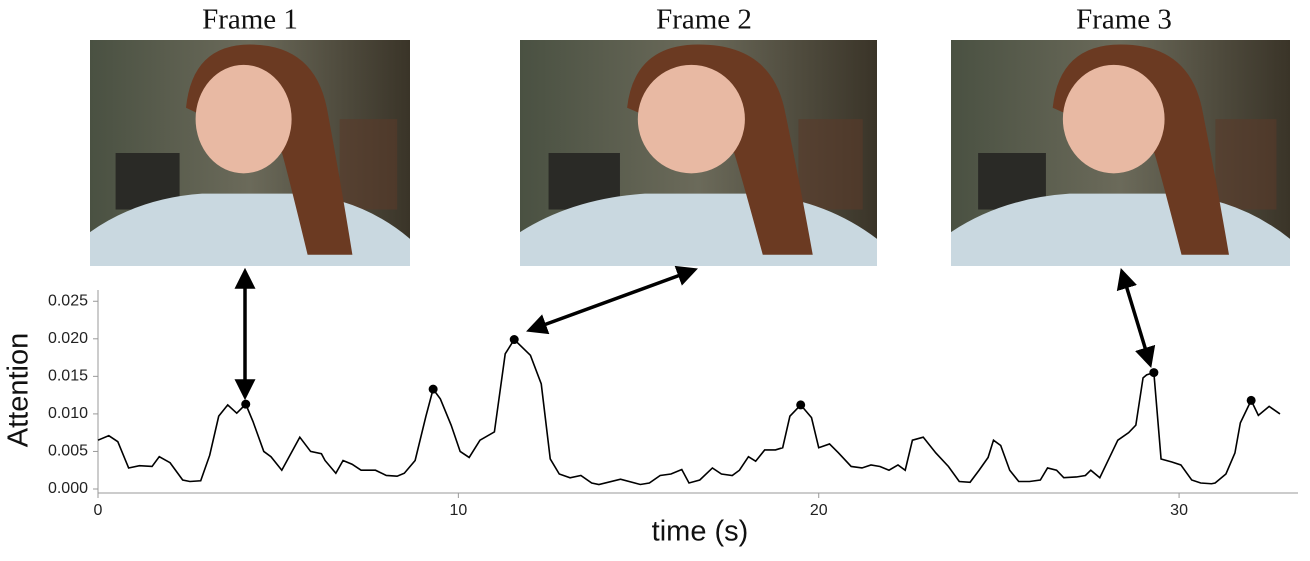 The image size is (1310, 561). I want to click on x-tick-label: 10, so click(458, 510).